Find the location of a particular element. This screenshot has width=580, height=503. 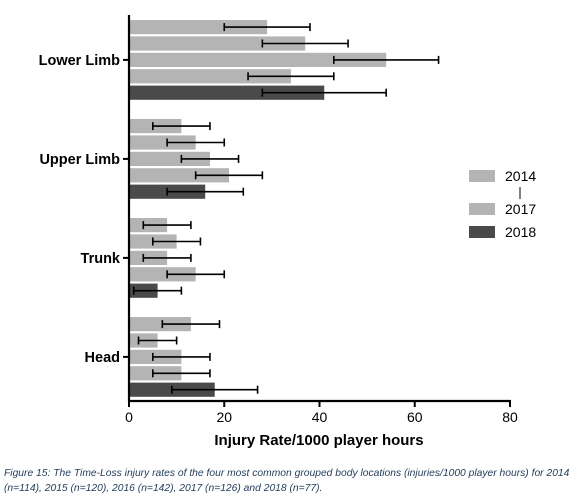

x-tick-label: 40 is located at coordinates (320, 417).